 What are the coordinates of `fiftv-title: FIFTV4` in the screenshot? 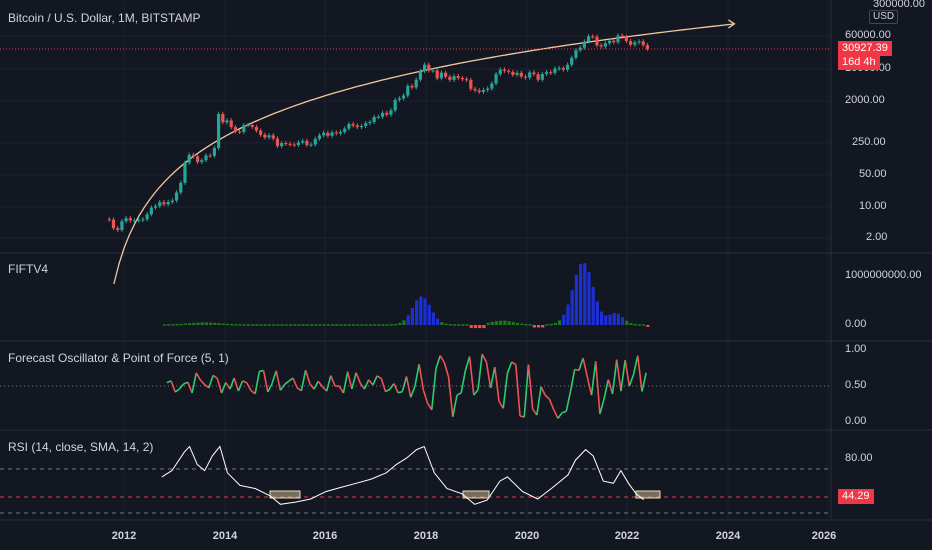 It's located at (28, 269).